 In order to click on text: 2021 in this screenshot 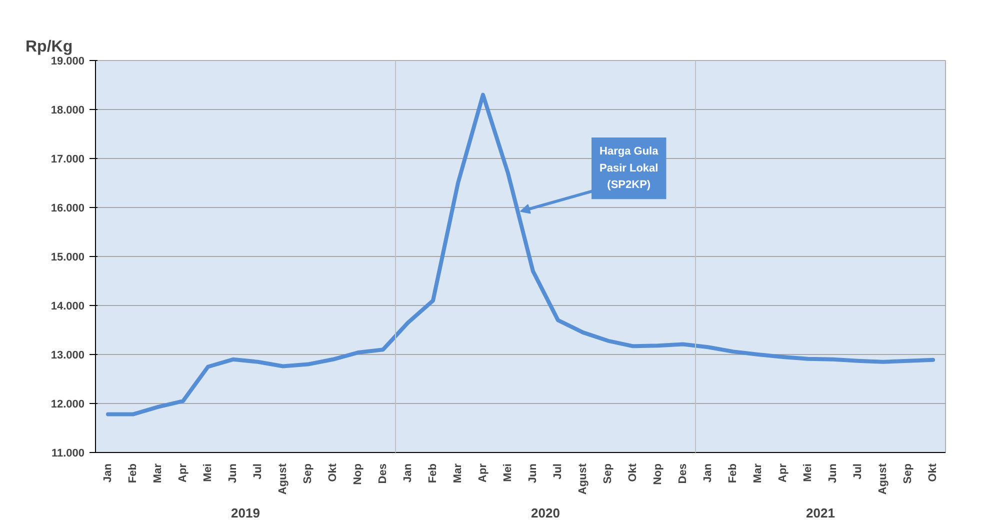, I will do `click(820, 513)`.